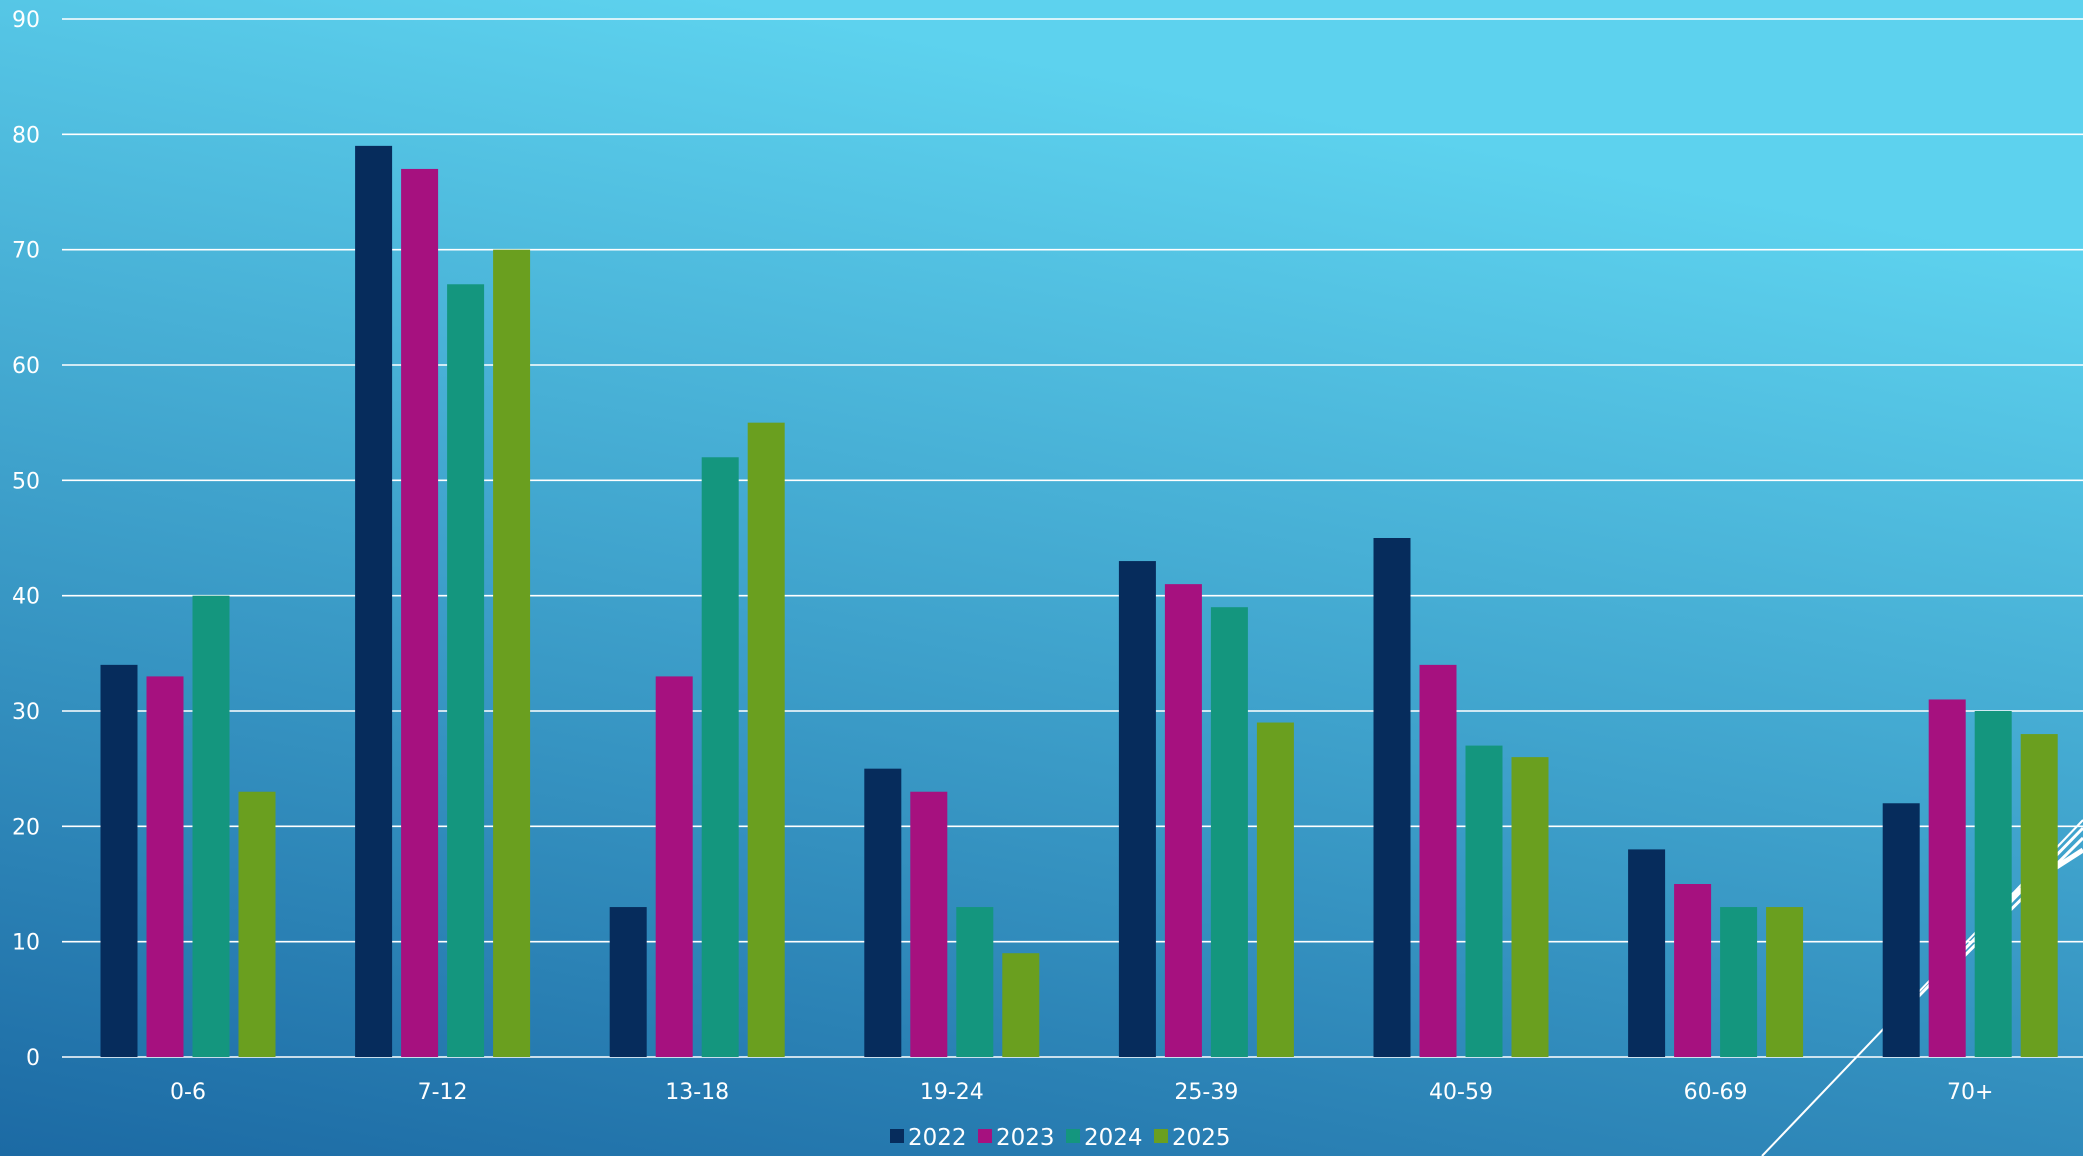 The height and width of the screenshot is (1156, 2083). Describe the element at coordinates (443, 1092) in the screenshot. I see `x-tick-label: 7-12` at that location.